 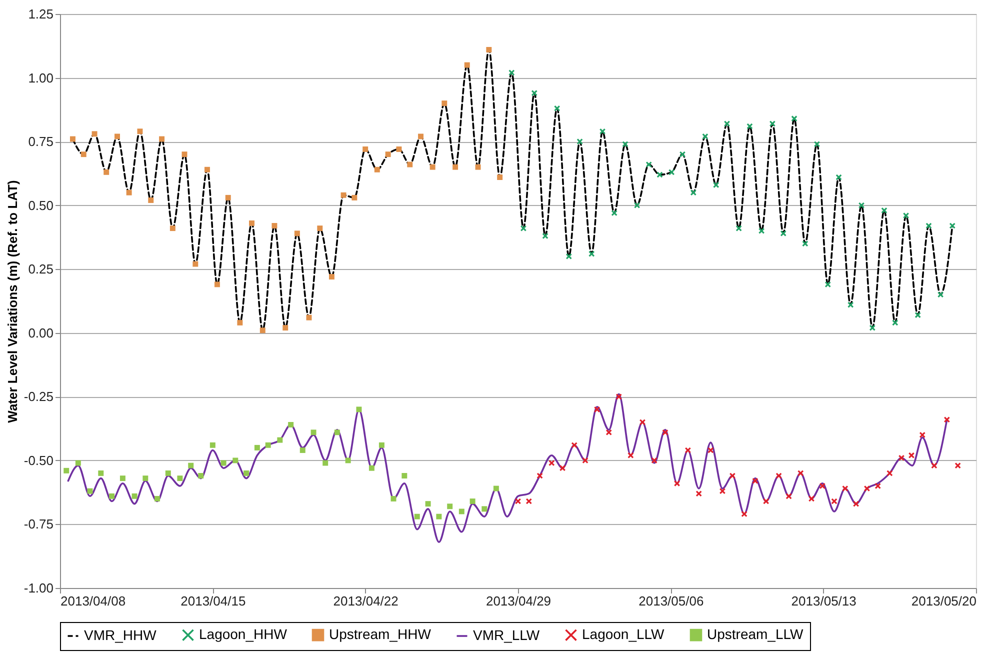 What do you see at coordinates (943, 601) in the screenshot?
I see `x-tick-label: 2013/05/20` at bounding box center [943, 601].